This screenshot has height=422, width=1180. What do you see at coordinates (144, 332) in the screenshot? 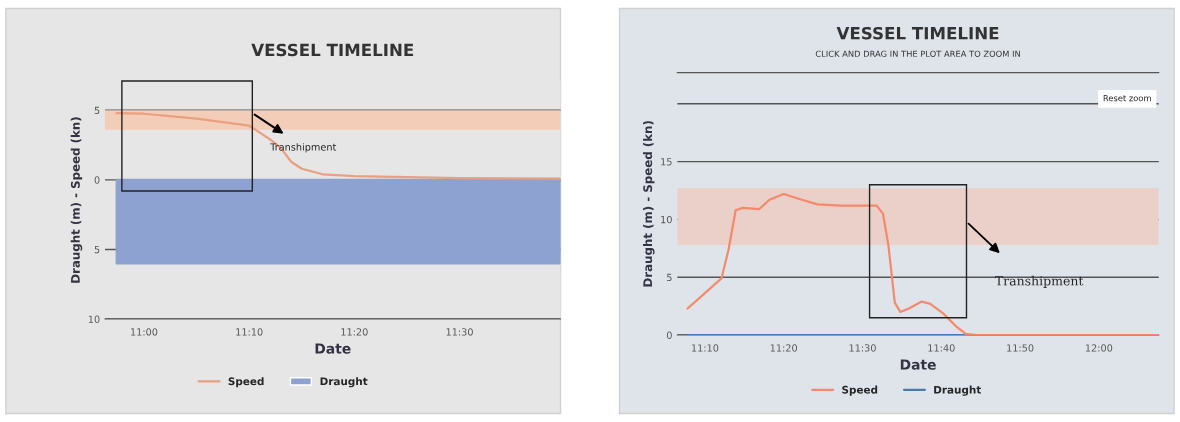
I see `x-tick-label: 11:00` at bounding box center [144, 332].